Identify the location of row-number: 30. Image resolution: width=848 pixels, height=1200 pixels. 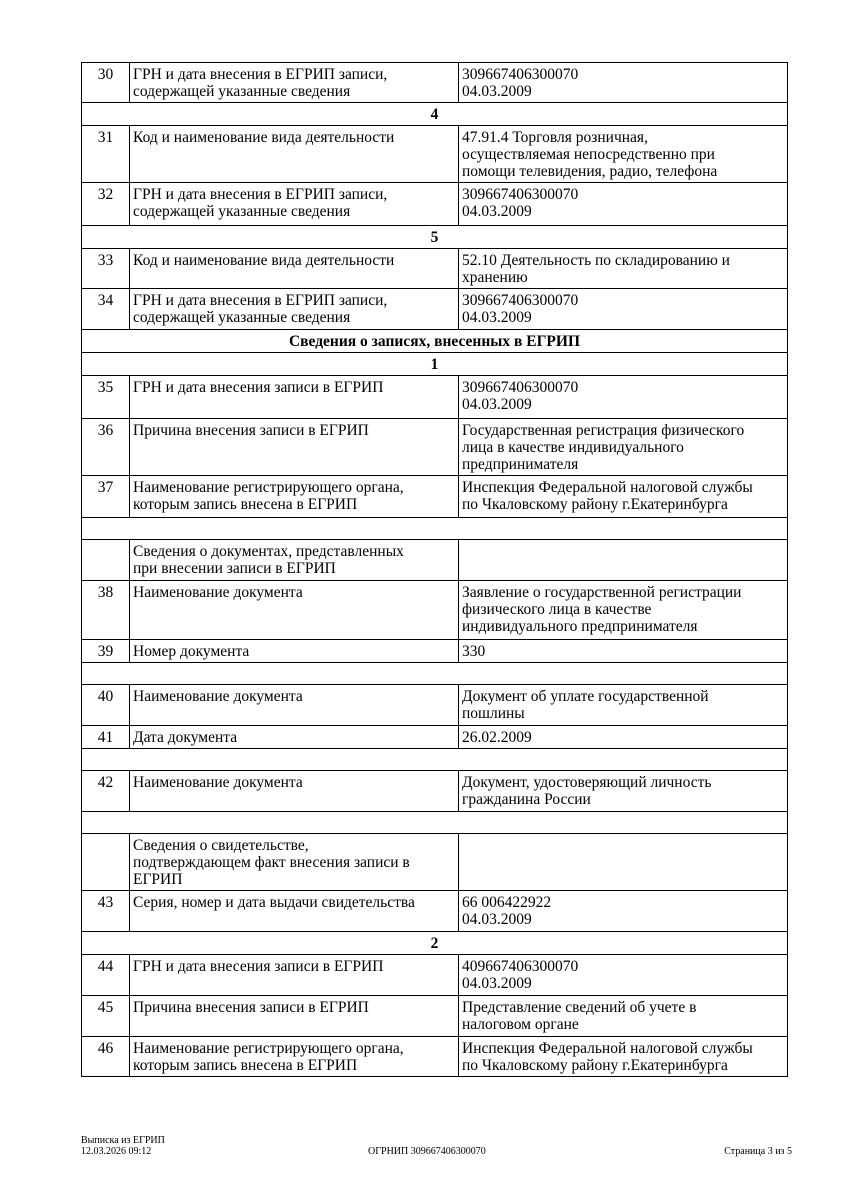
(105, 82).